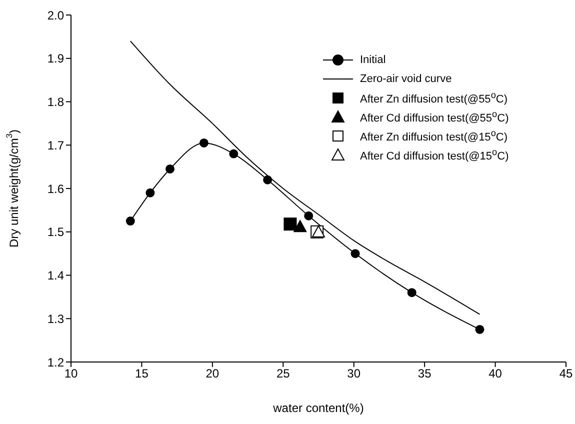  I want to click on y-tick-label: 1.8, so click(55, 102).